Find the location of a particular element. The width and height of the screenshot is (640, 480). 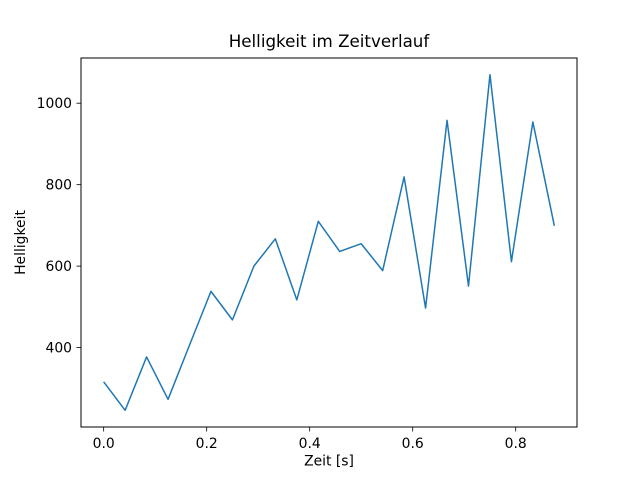

chart-title: Helligkeit im Zeitverlauf is located at coordinates (330, 41).